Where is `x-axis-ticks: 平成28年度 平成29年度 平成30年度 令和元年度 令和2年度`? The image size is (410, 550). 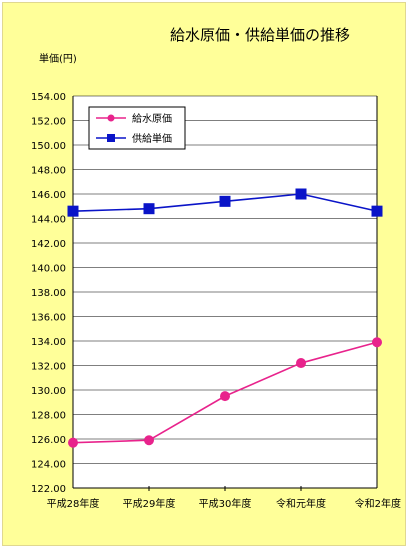 x-axis-ticks: 平成28年度 平成29年度 平成30年度 令和元年度 令和2年度 is located at coordinates (224, 498).